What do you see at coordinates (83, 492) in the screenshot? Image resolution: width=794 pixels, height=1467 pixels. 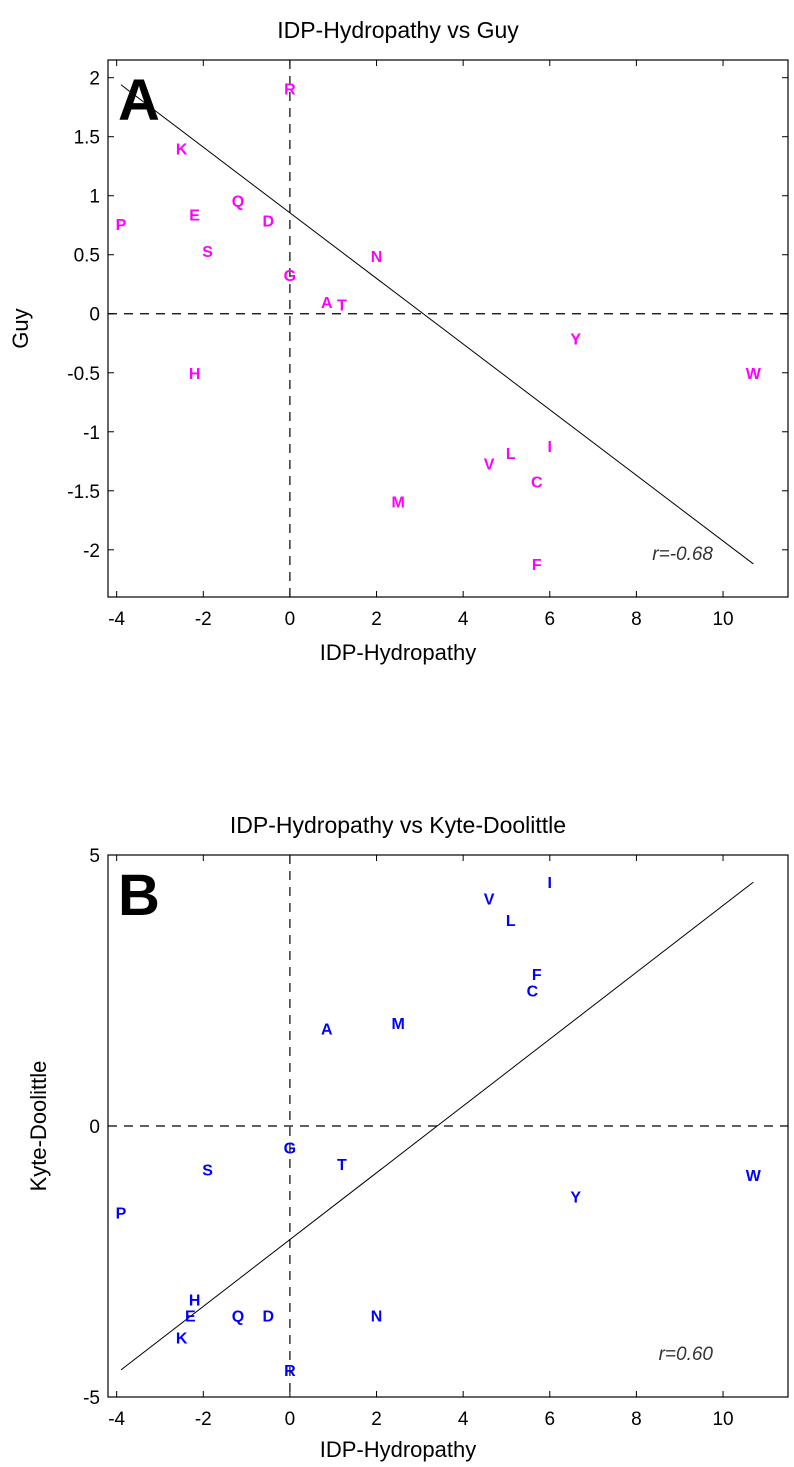 I see `panel-a-y-tick-label: -1.5` at bounding box center [83, 492].